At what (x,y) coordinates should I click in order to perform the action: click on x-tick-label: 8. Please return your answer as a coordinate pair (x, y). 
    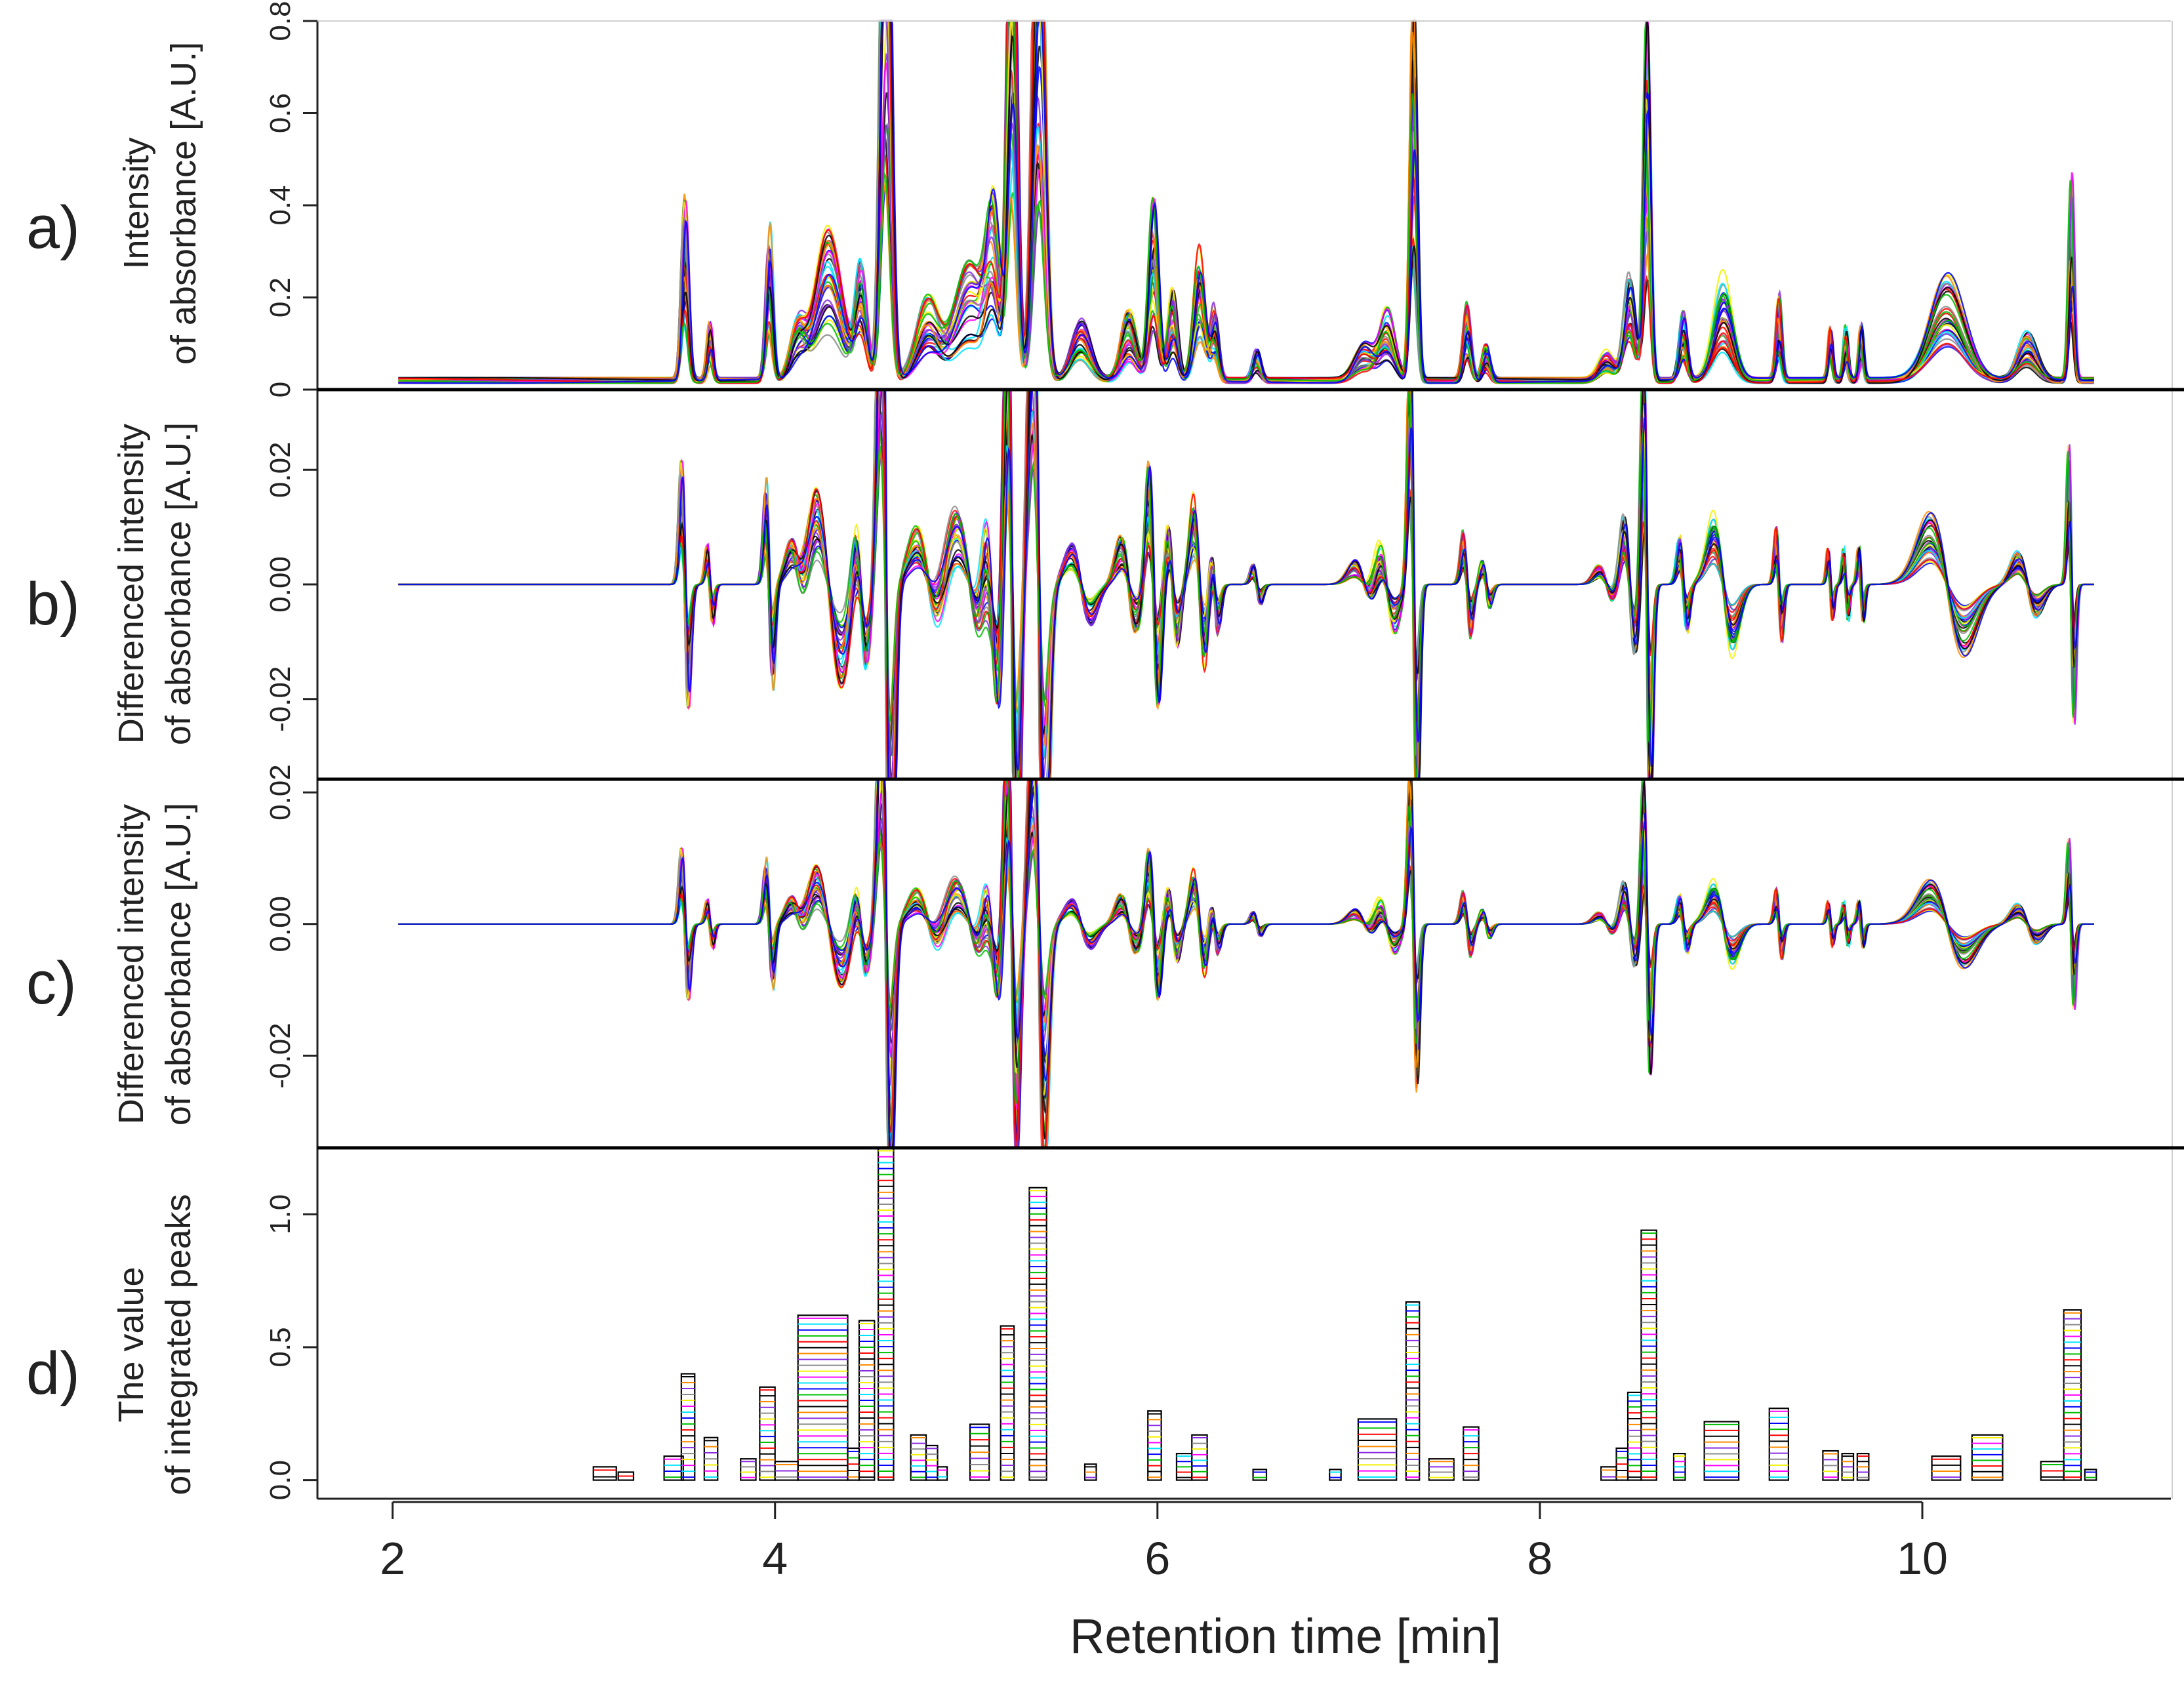
    Looking at the image, I should click on (1539, 1558).